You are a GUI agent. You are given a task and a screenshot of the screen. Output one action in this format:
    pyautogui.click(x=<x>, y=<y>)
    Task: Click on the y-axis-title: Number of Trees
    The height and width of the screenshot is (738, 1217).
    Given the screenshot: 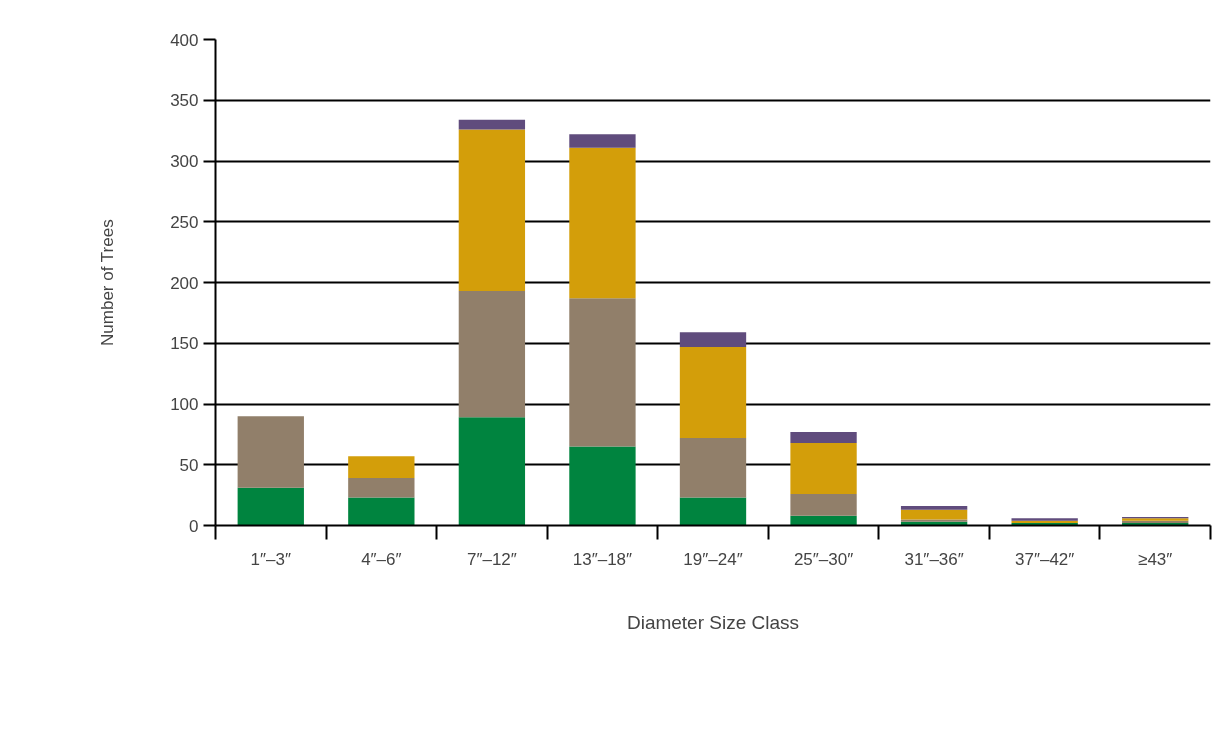 What is the action you would take?
    pyautogui.click(x=108, y=282)
    